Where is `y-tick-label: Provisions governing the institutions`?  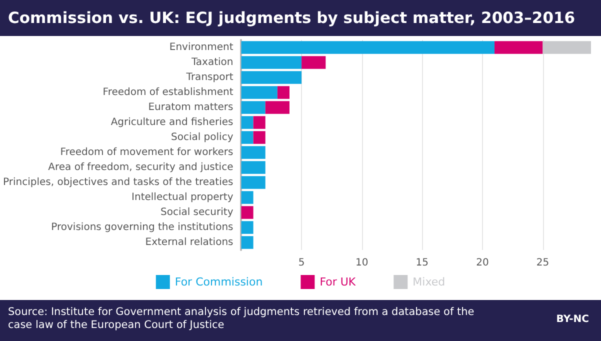
y-tick-label: Provisions governing the institutions is located at coordinates (142, 227).